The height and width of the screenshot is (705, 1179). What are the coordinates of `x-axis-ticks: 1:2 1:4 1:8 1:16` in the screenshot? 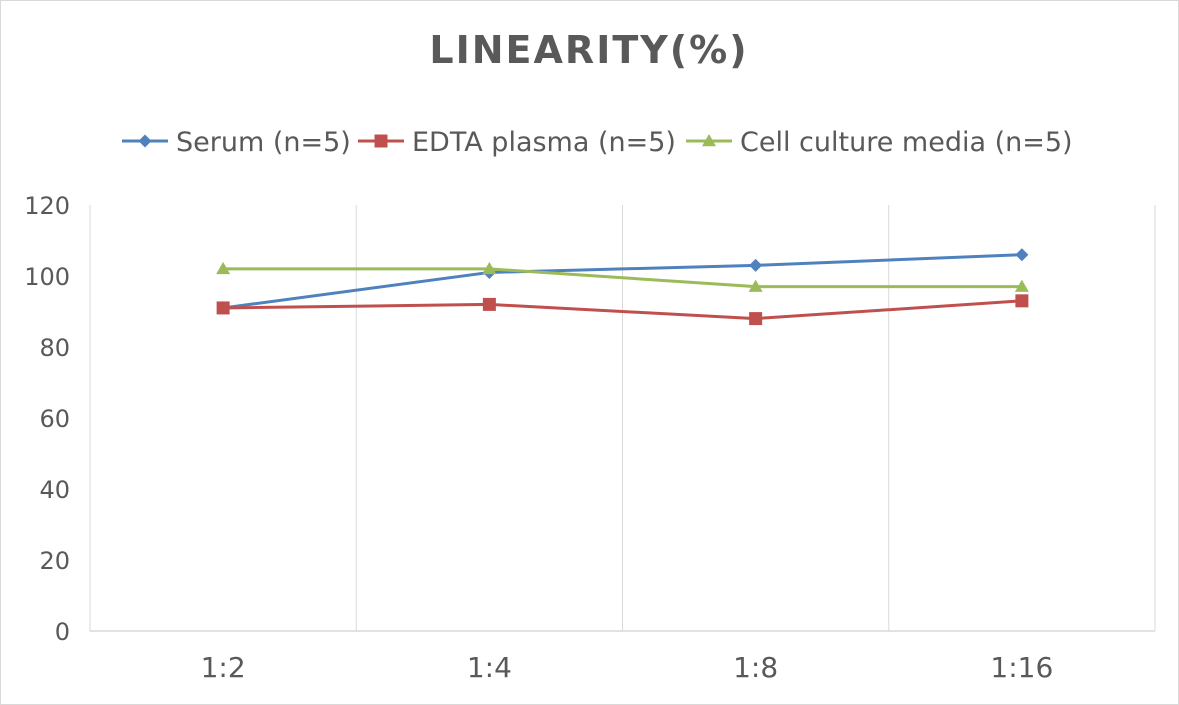 It's located at (627, 667).